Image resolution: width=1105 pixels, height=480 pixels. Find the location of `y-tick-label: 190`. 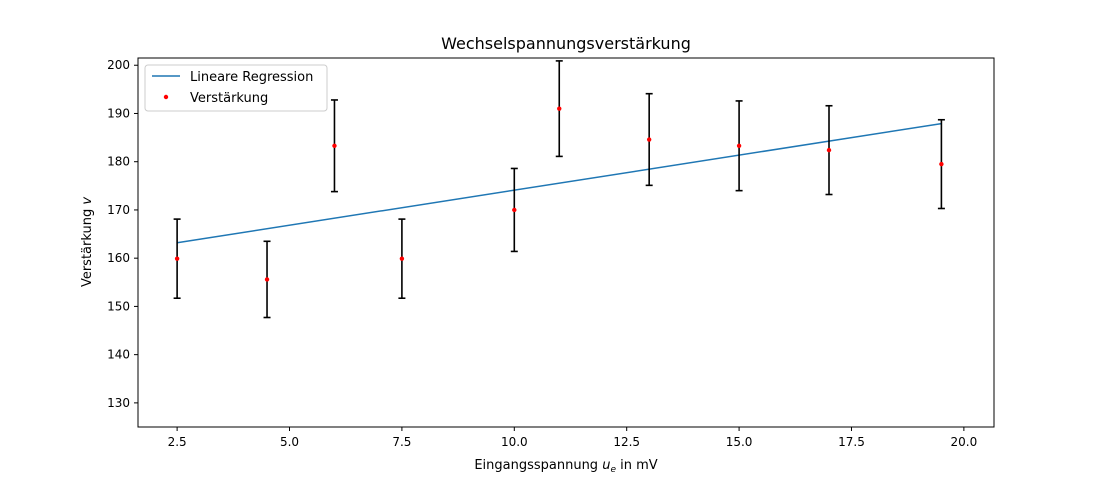

y-tick-label: 190 is located at coordinates (118, 113).